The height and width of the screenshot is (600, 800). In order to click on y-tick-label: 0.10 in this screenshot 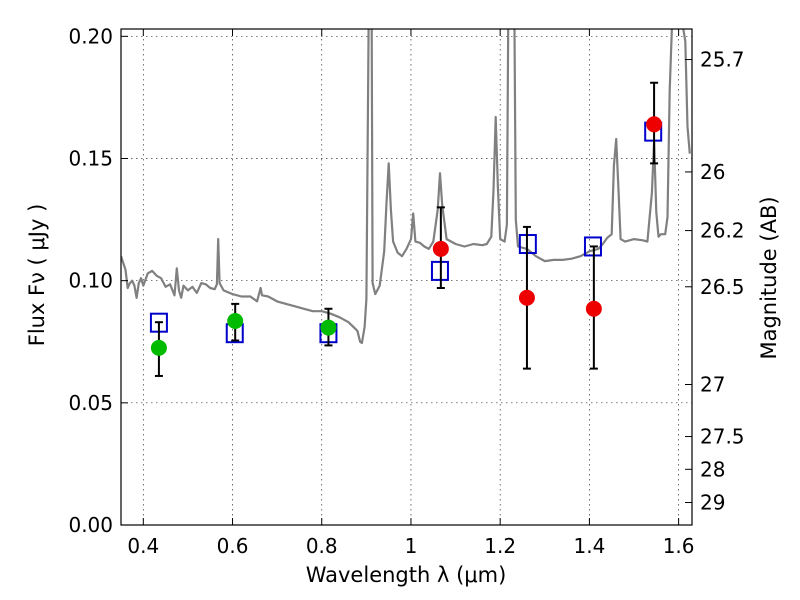, I will do `click(90, 281)`.